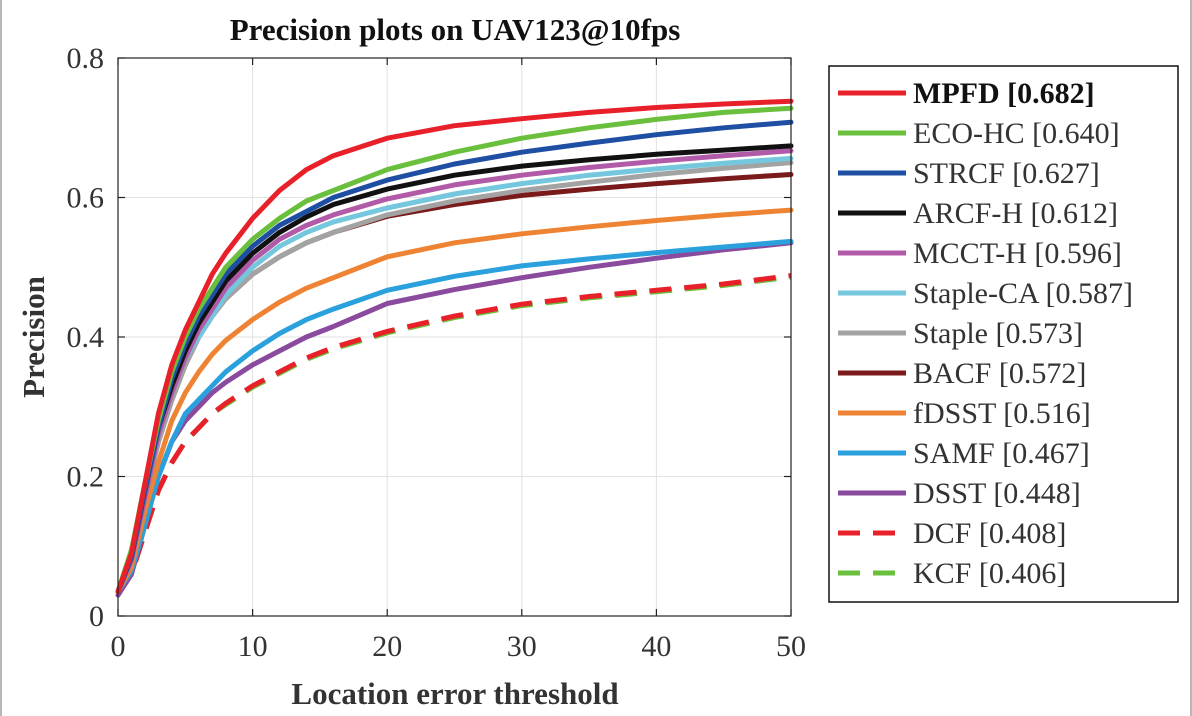 This screenshot has width=1192, height=716. Describe the element at coordinates (998, 333) in the screenshot. I see `legend-label: Staple [0.573]` at that location.